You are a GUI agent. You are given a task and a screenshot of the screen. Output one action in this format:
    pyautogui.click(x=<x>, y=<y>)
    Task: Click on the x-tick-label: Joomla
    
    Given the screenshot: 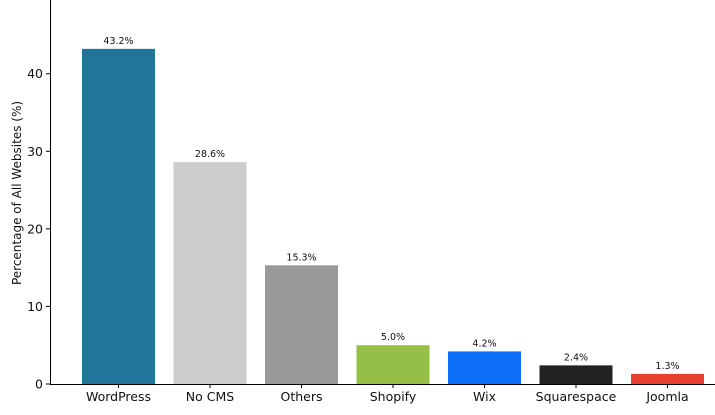 What is the action you would take?
    pyautogui.click(x=666, y=396)
    